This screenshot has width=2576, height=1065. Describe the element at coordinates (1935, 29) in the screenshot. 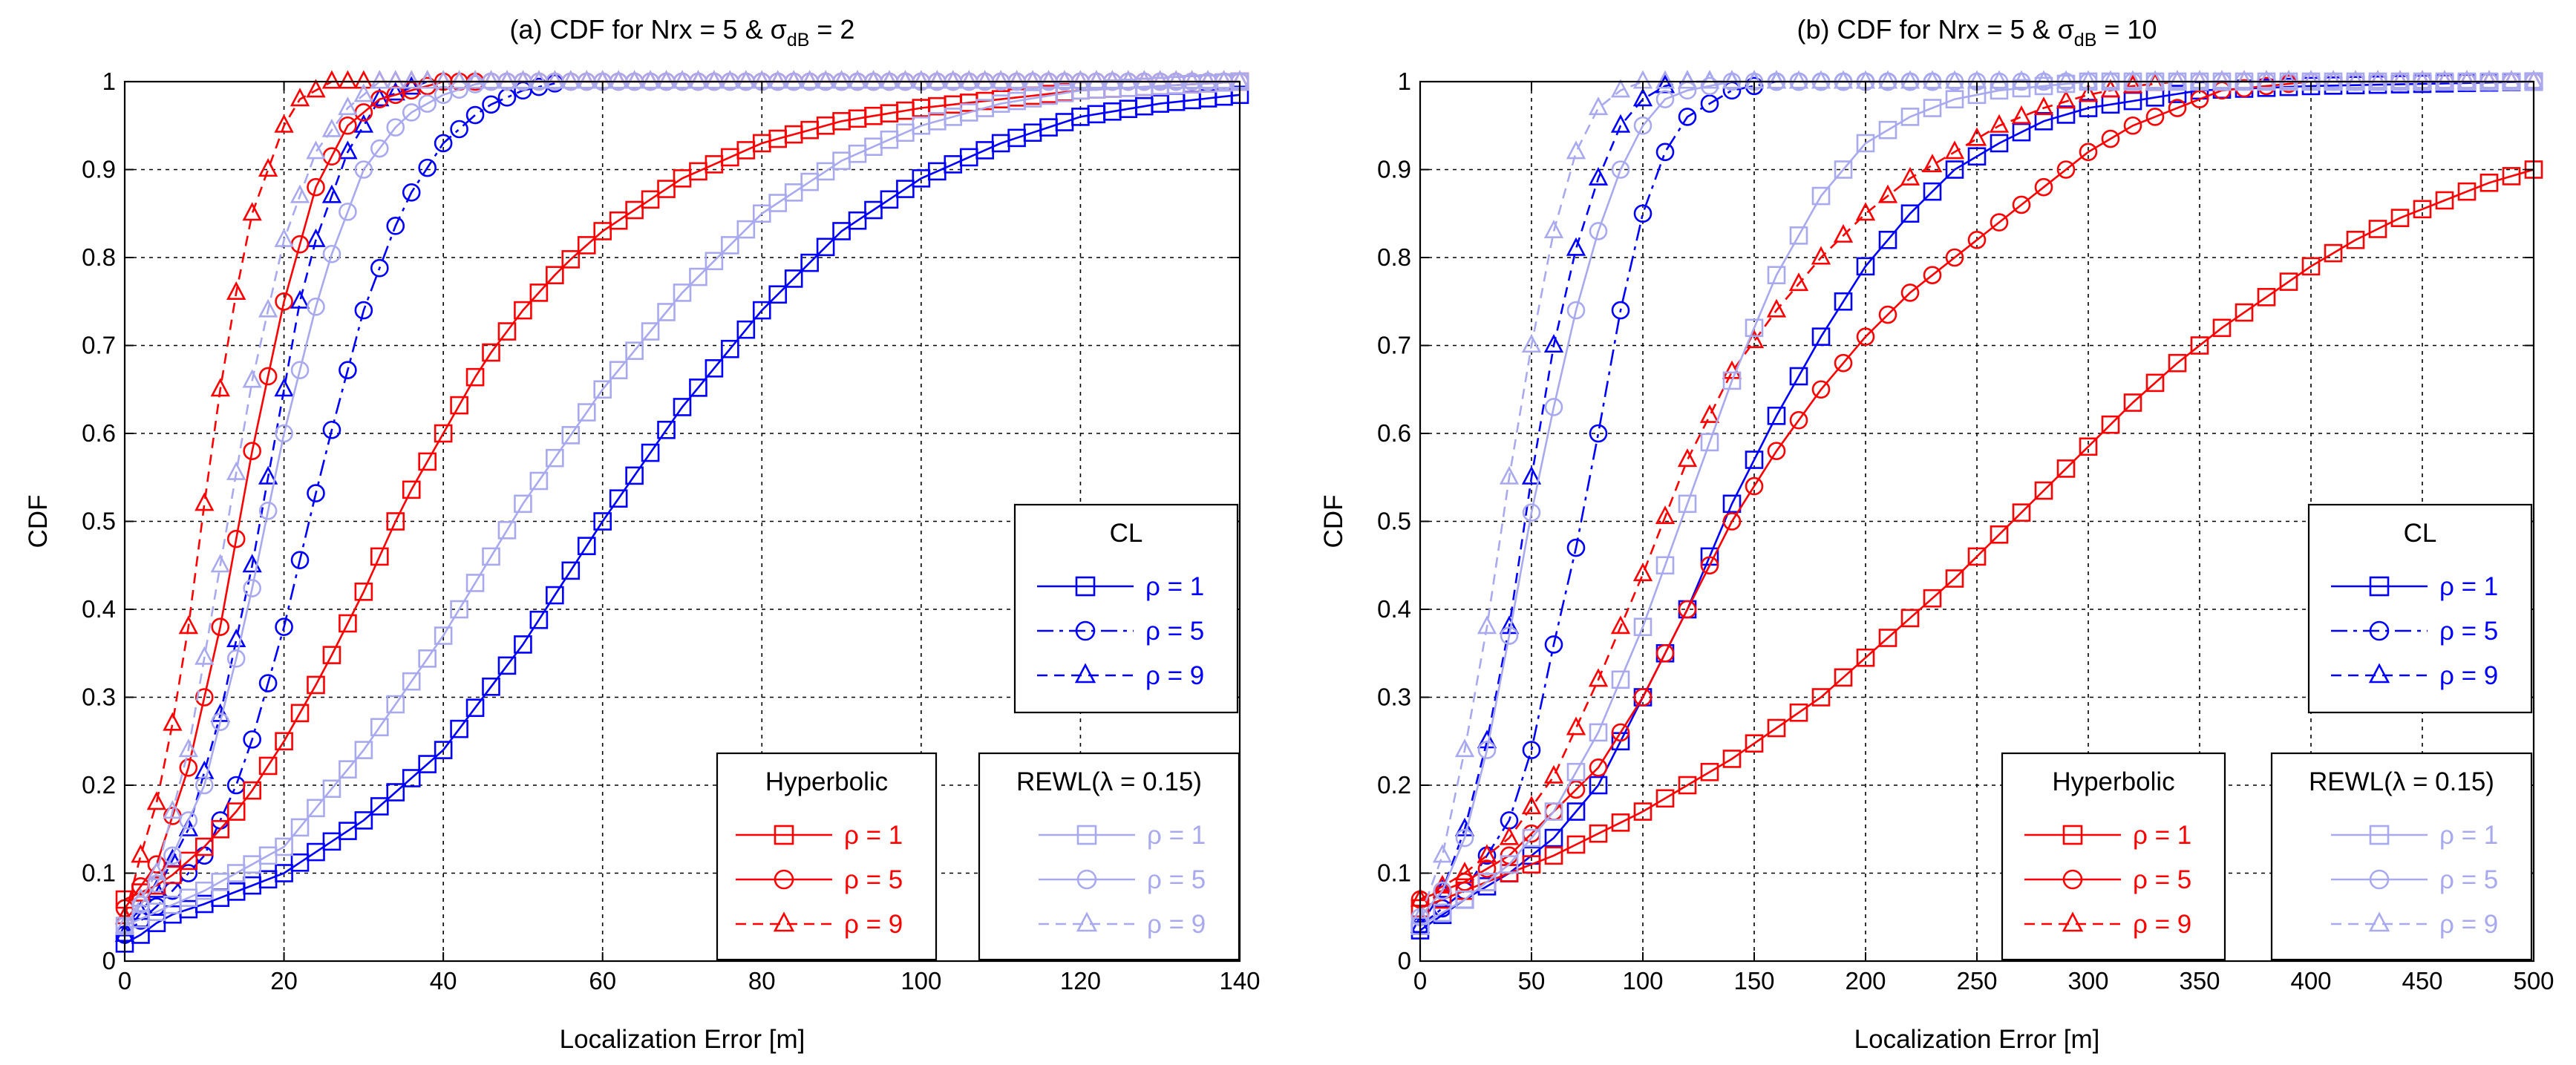

I see `chart-title-main: (b) CDF for Nrx = 5 & σ` at that location.